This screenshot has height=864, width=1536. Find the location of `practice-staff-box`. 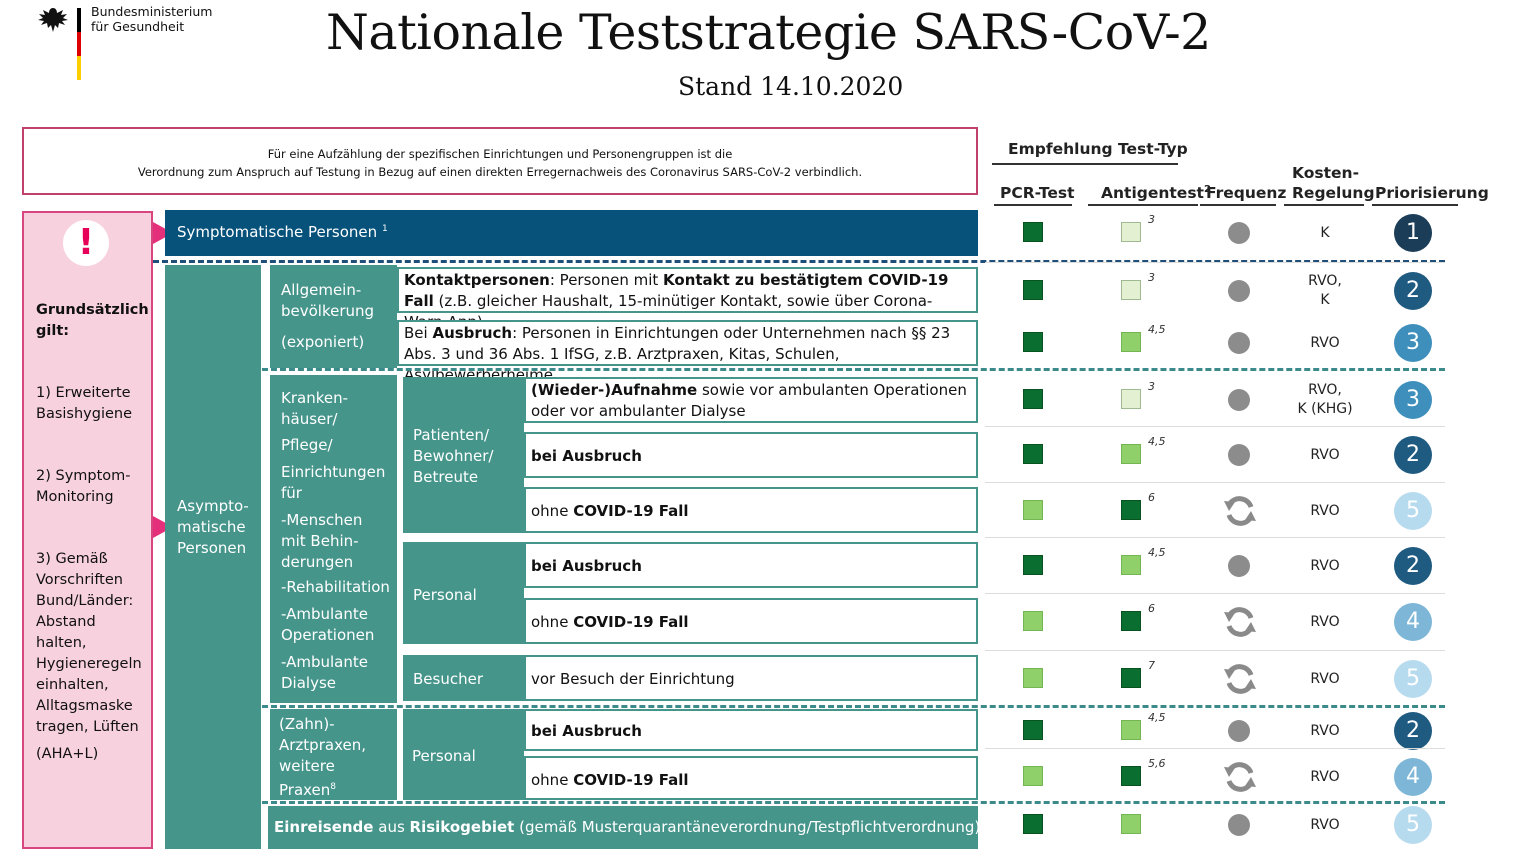

practice-staff-box is located at coordinates (463, 754).